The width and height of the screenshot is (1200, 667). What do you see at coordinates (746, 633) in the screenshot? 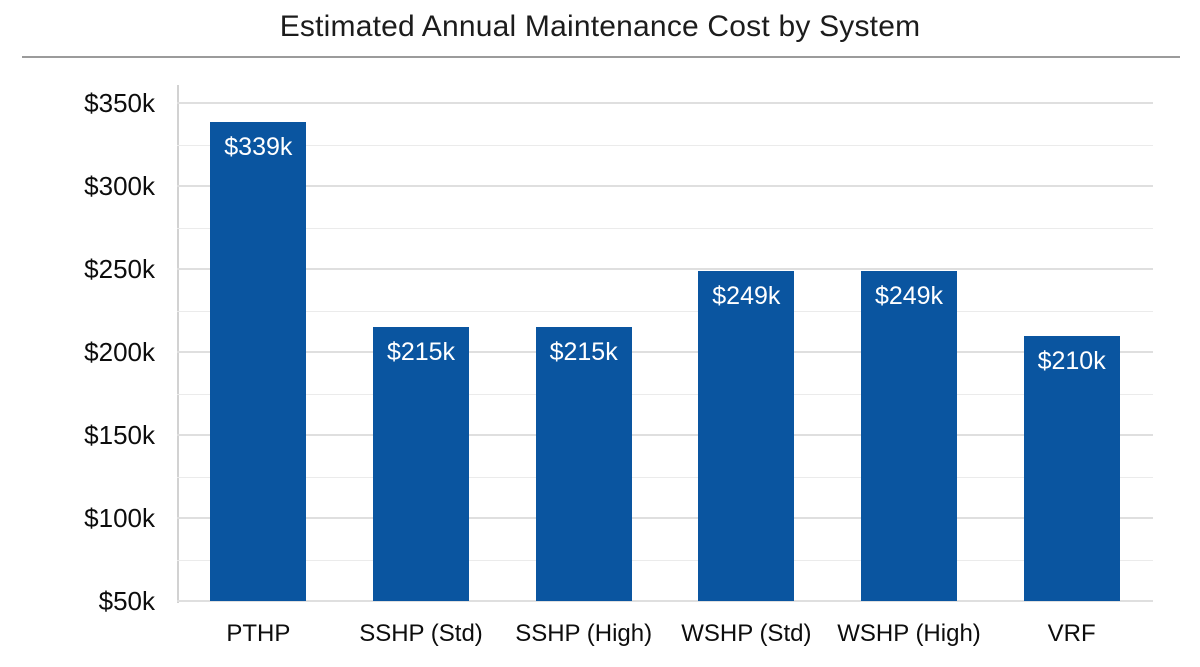
I see `x-category-label: WSHP (Std)` at bounding box center [746, 633].